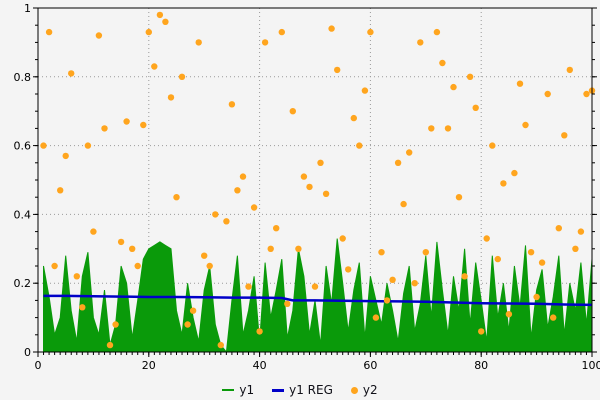 This screenshot has width=600, height=400. What do you see at coordinates (23, 214) in the screenshot?
I see `svg-text: 0.4` at bounding box center [23, 214].